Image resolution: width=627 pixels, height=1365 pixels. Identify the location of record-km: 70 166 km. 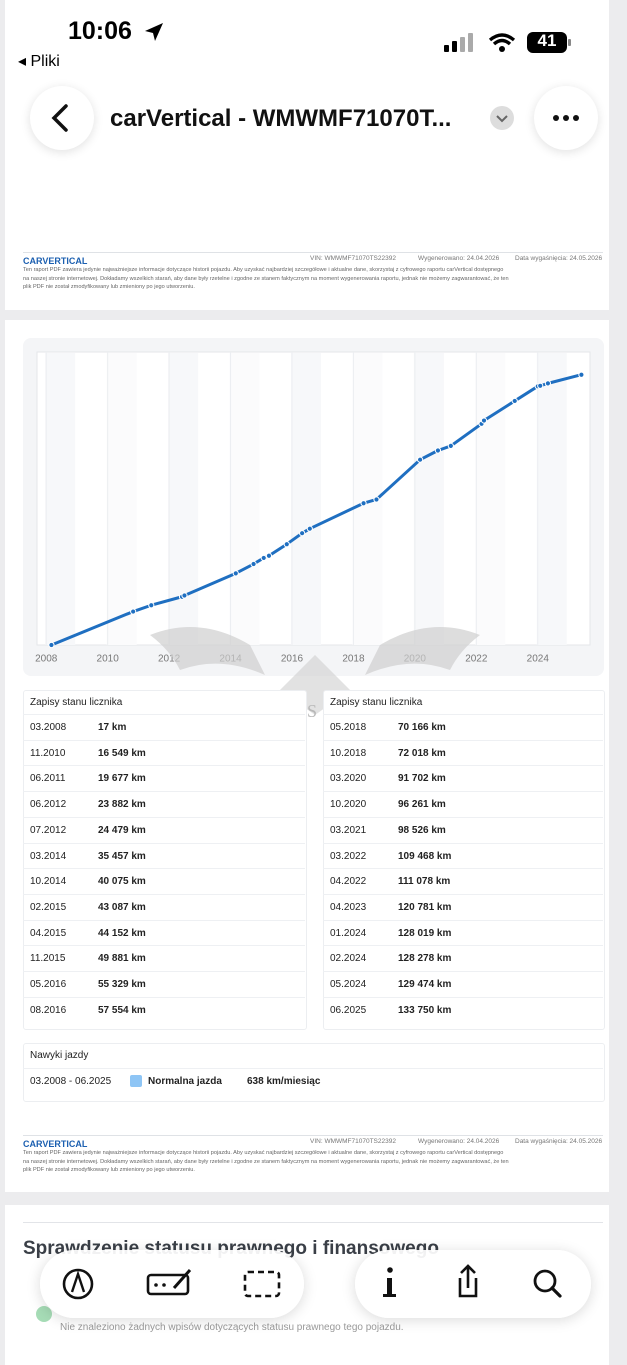
(422, 727).